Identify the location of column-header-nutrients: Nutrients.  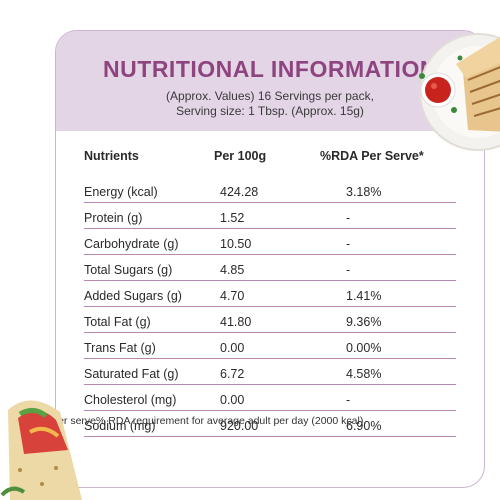
(111, 156).